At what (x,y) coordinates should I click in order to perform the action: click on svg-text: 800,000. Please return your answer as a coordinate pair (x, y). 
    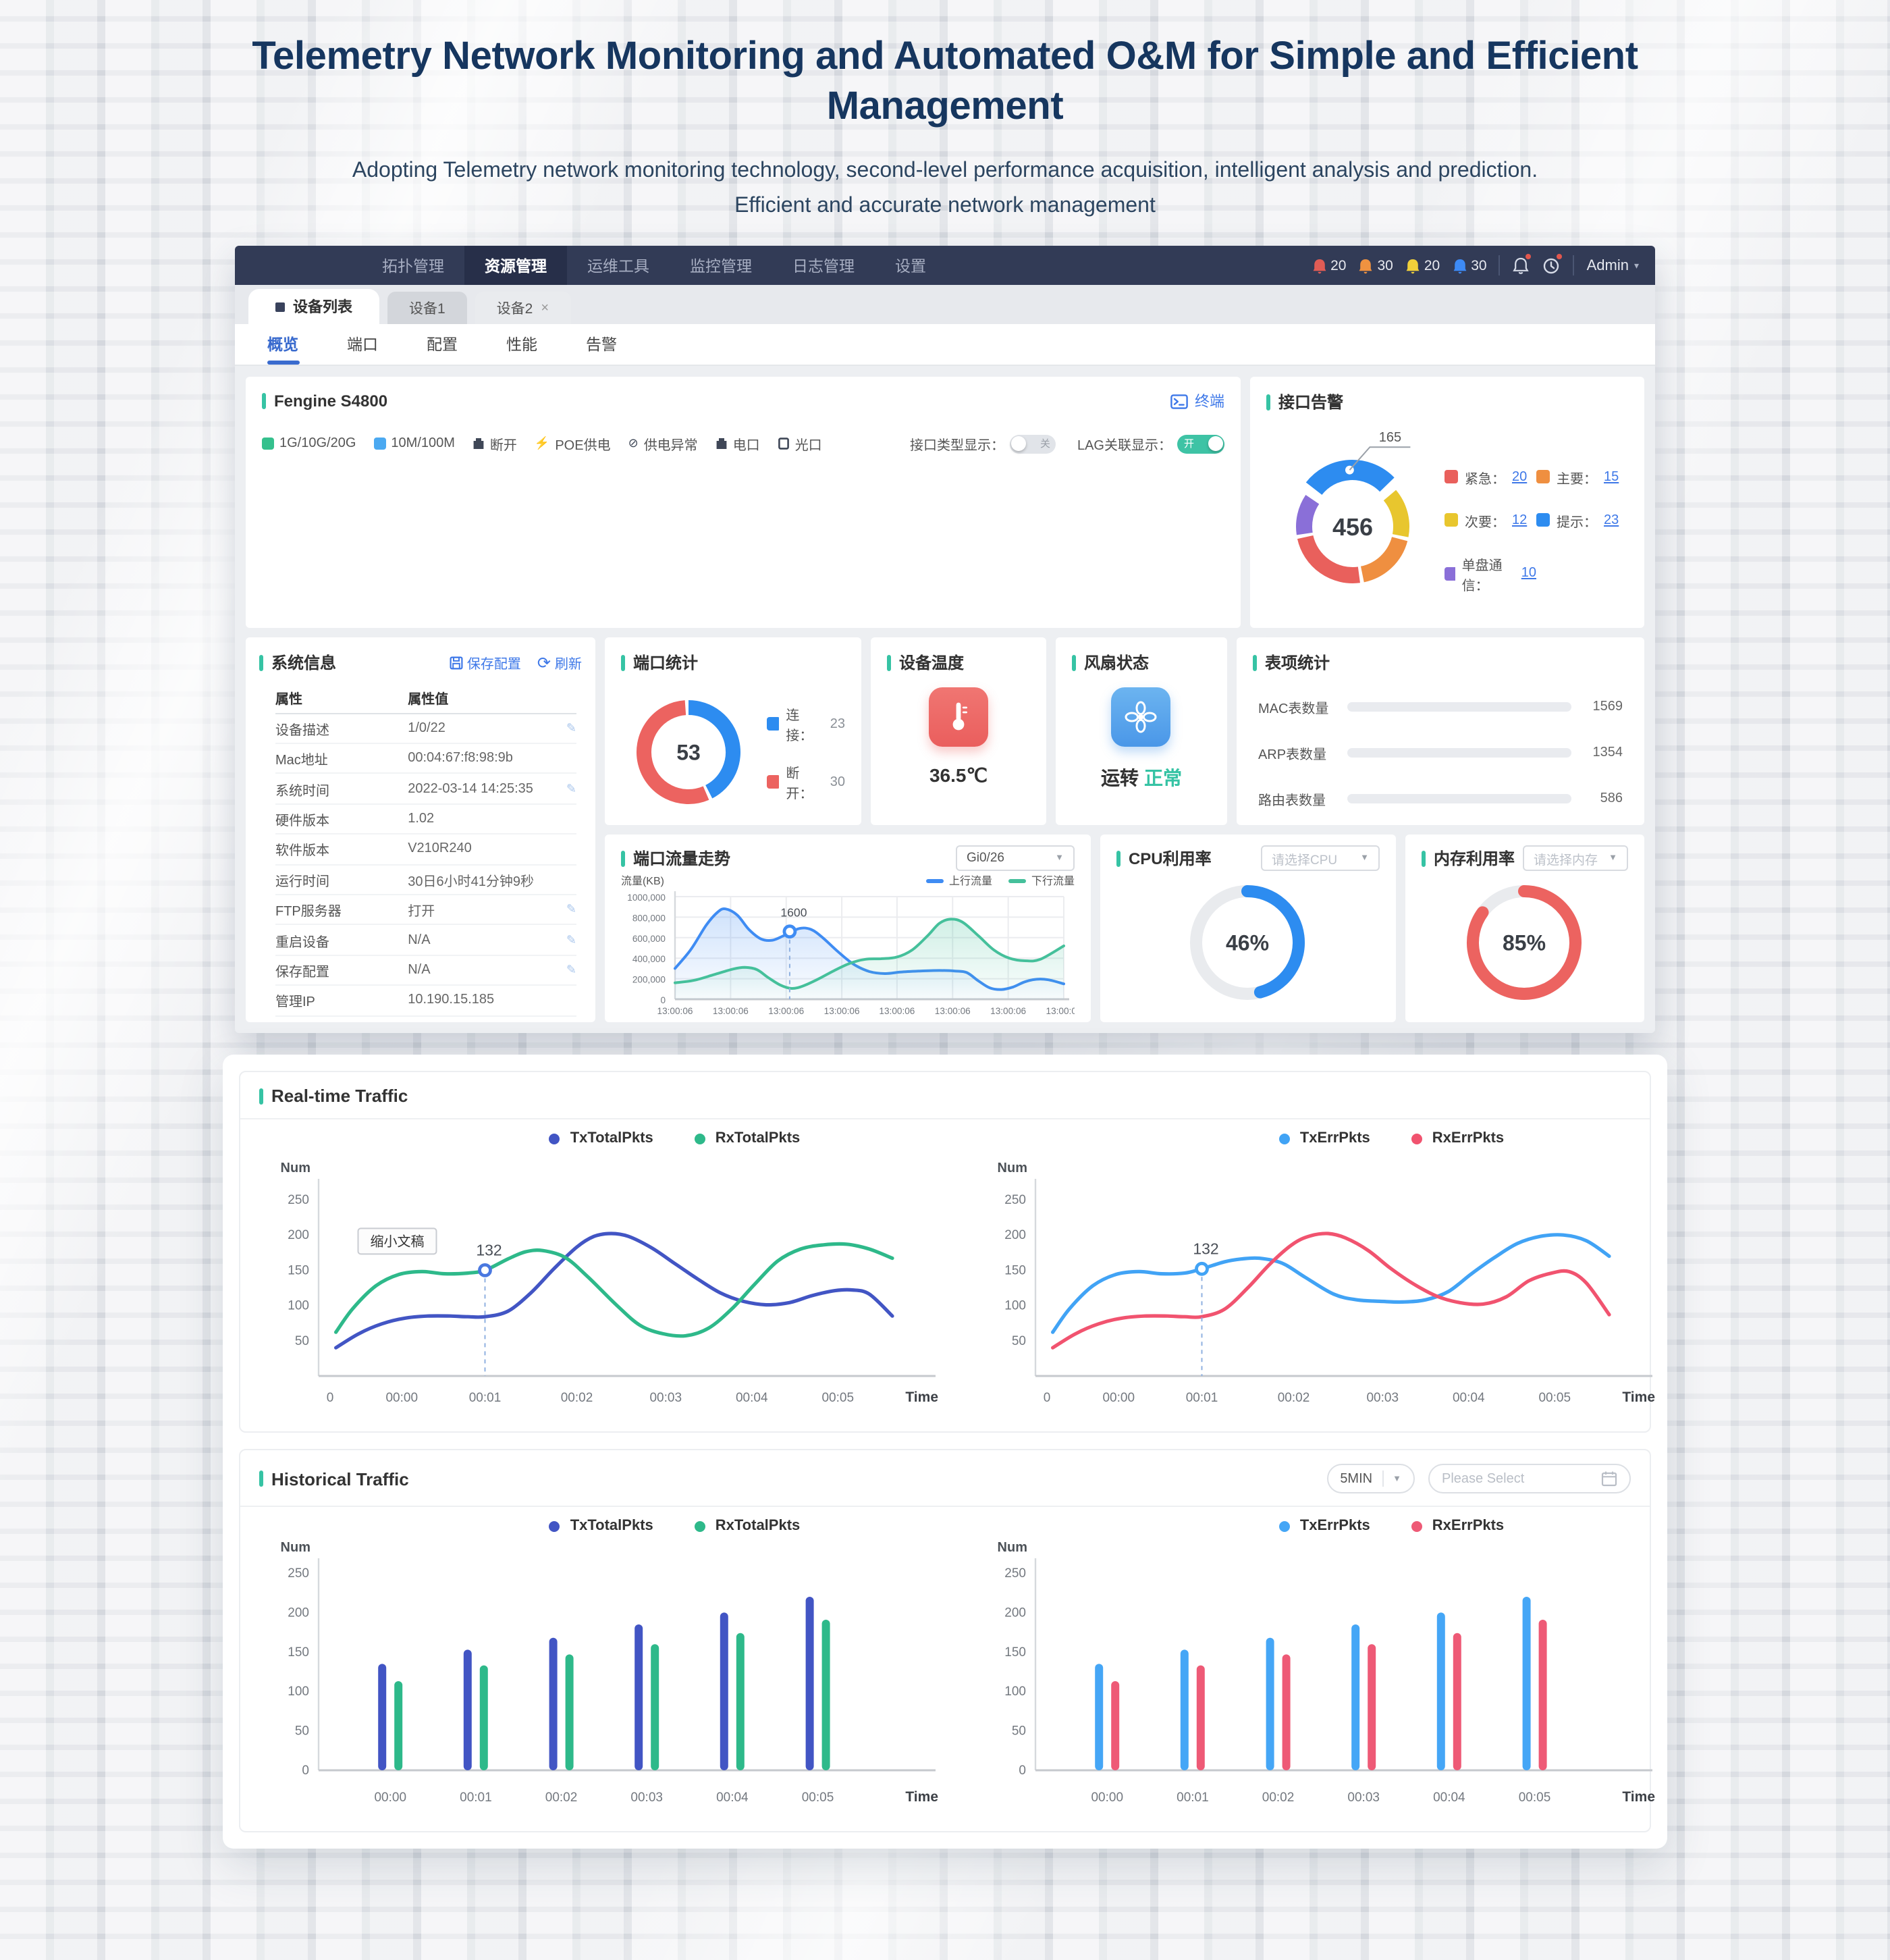
    Looking at the image, I should click on (649, 918).